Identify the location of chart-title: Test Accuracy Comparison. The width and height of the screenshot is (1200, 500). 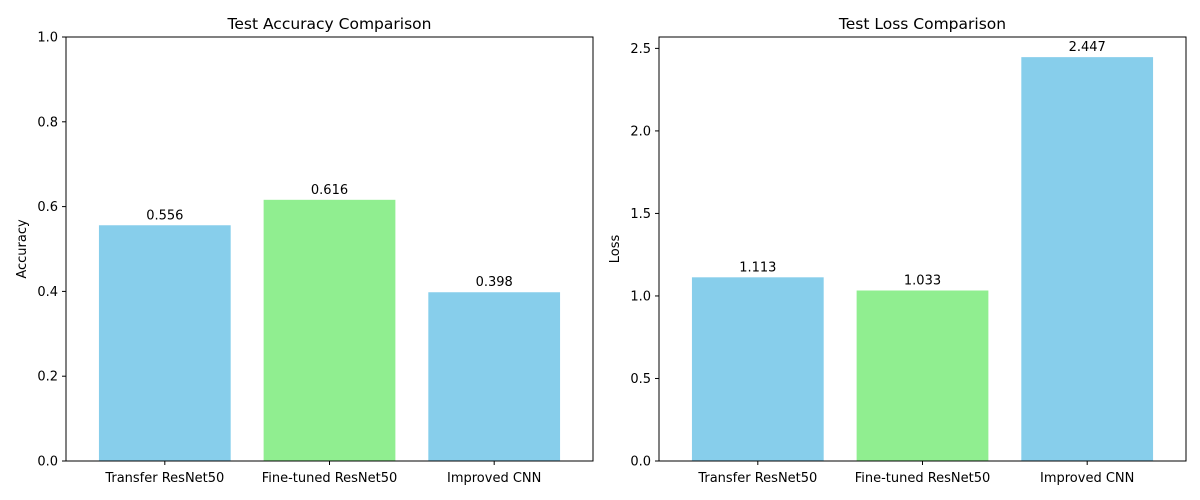
(329, 24).